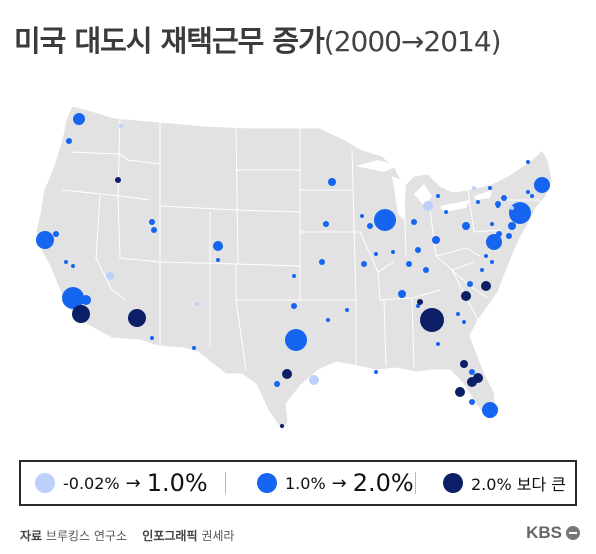 This screenshot has width=596, height=554. What do you see at coordinates (133, 483) in the screenshot?
I see `legend-low-arrow: →` at bounding box center [133, 483].